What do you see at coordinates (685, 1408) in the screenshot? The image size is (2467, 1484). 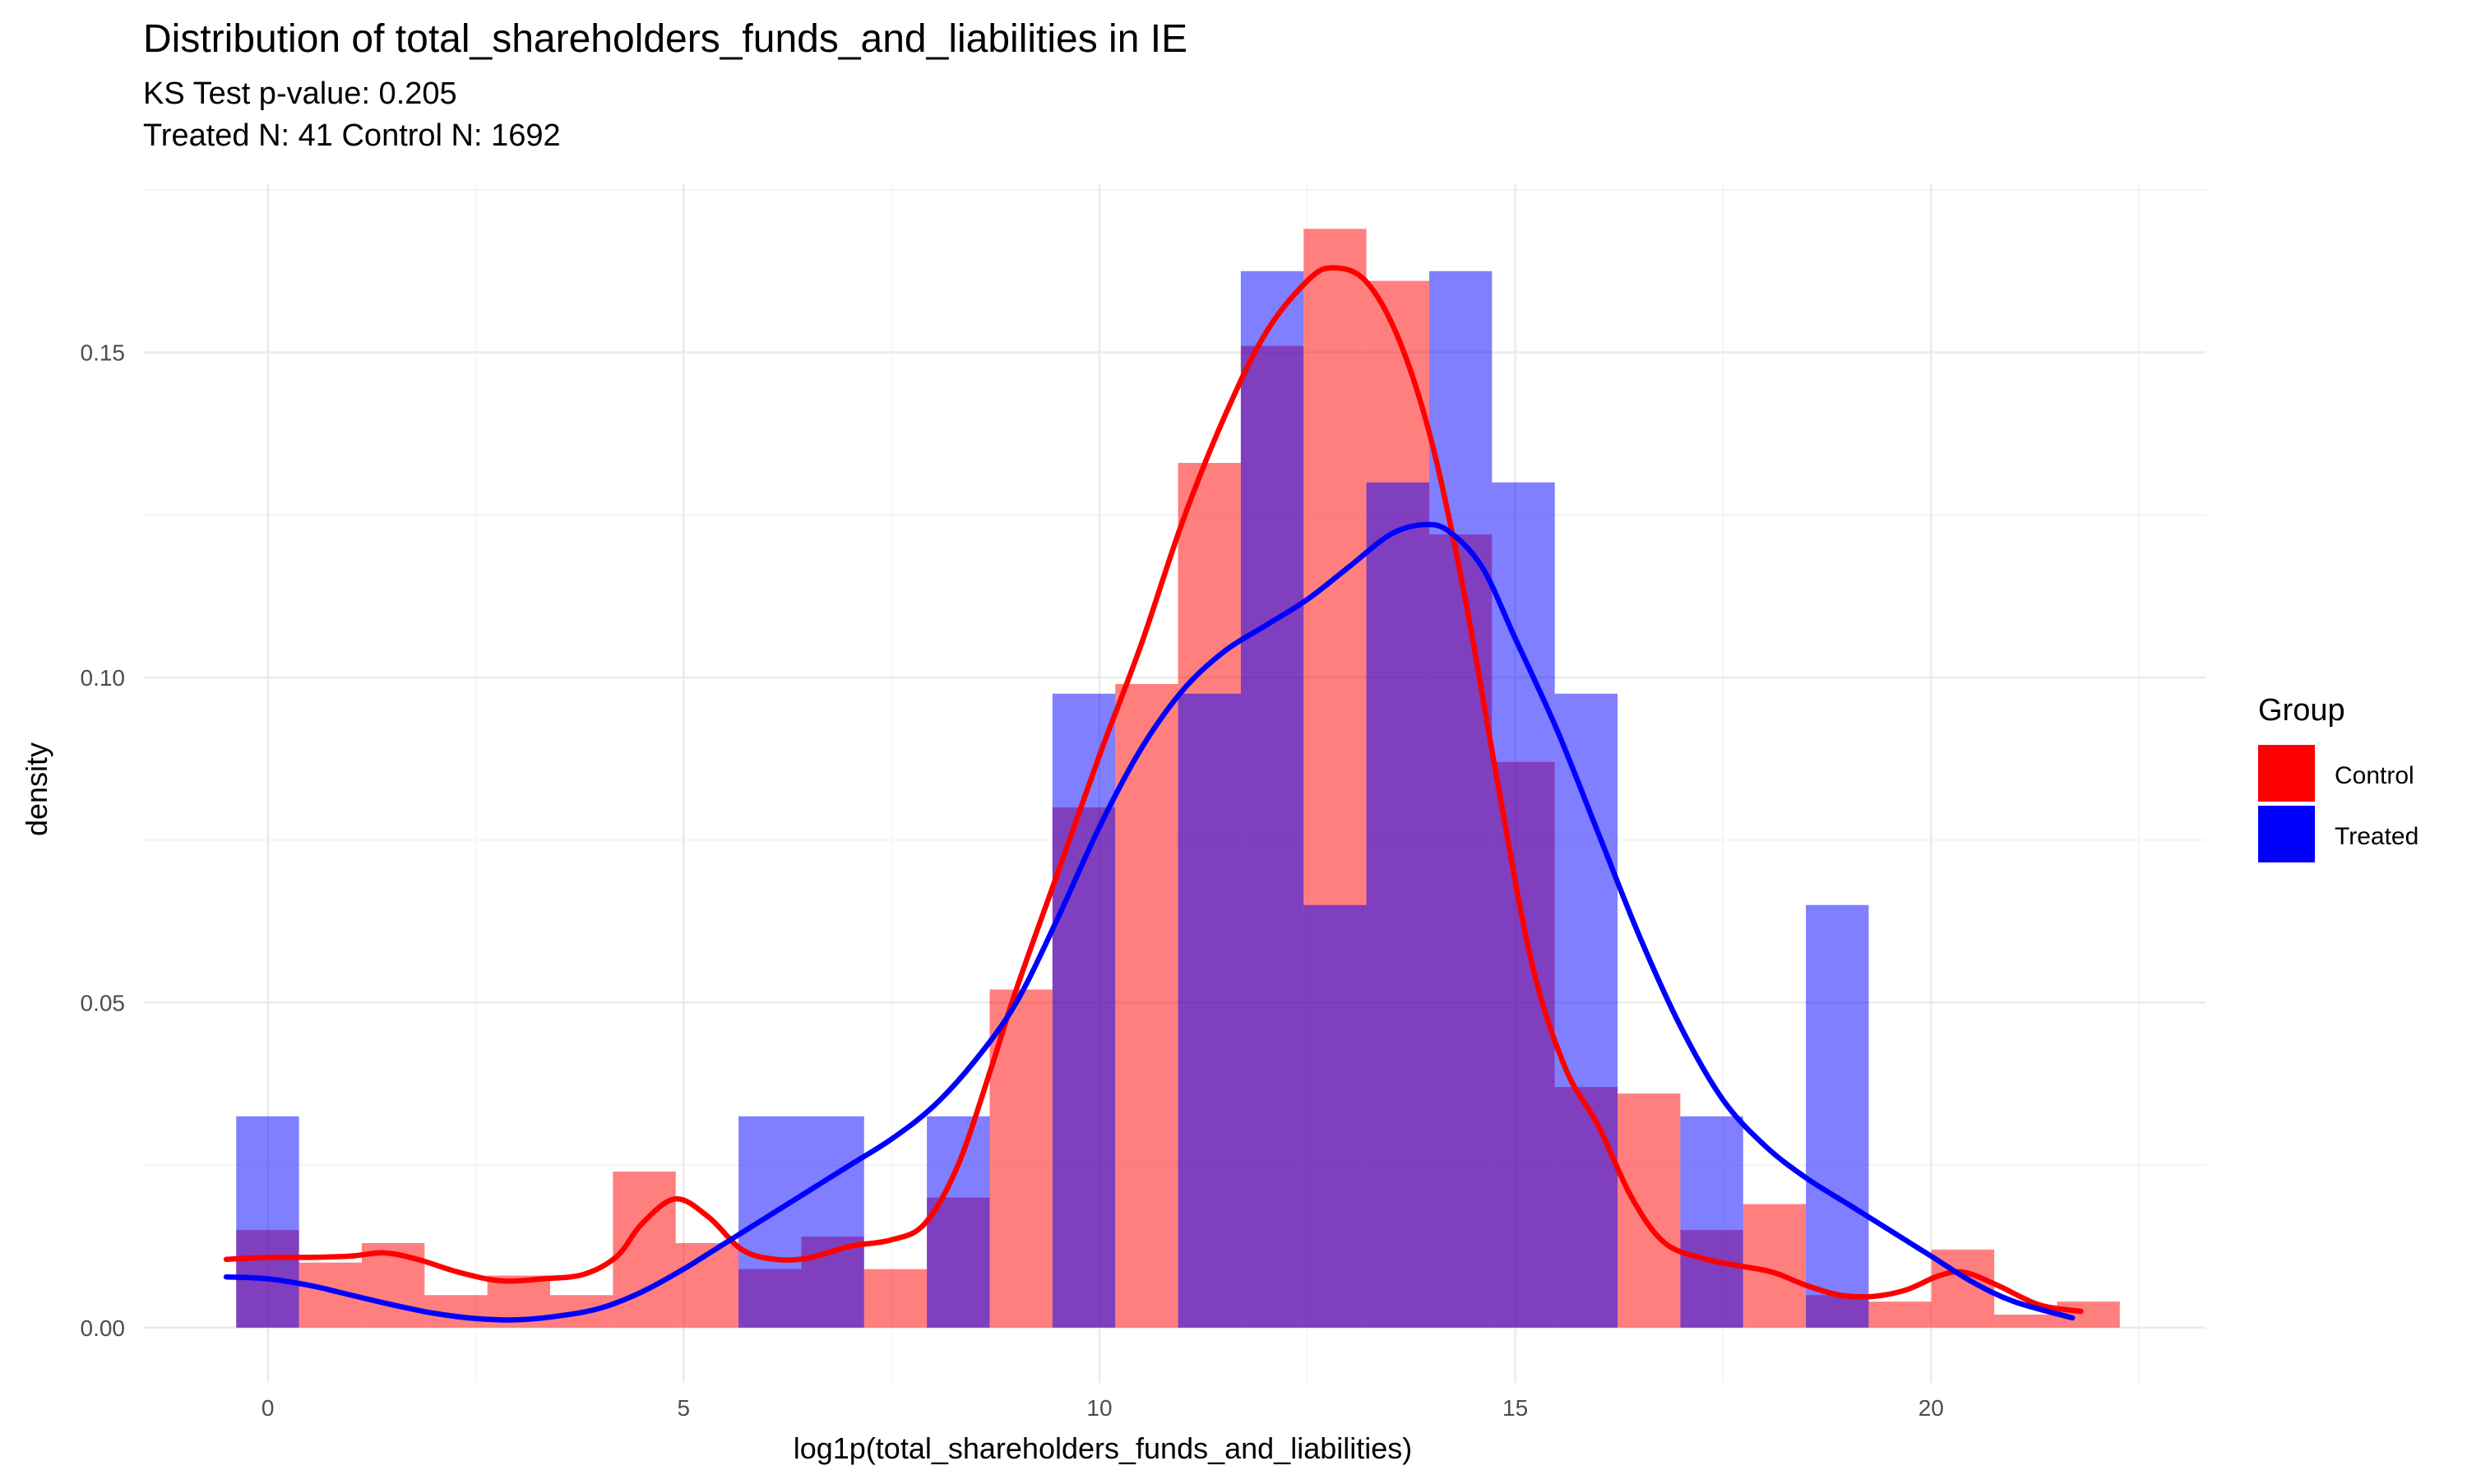 I see `x-tick-label: 5` at bounding box center [685, 1408].